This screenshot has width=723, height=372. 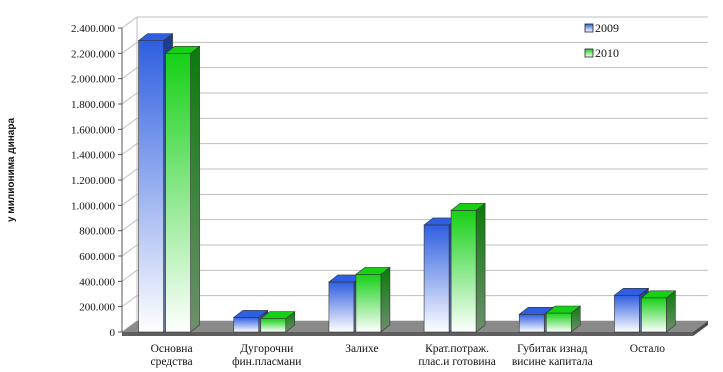 I want to click on y-axis-label: у милионима динара, so click(x=11, y=170).